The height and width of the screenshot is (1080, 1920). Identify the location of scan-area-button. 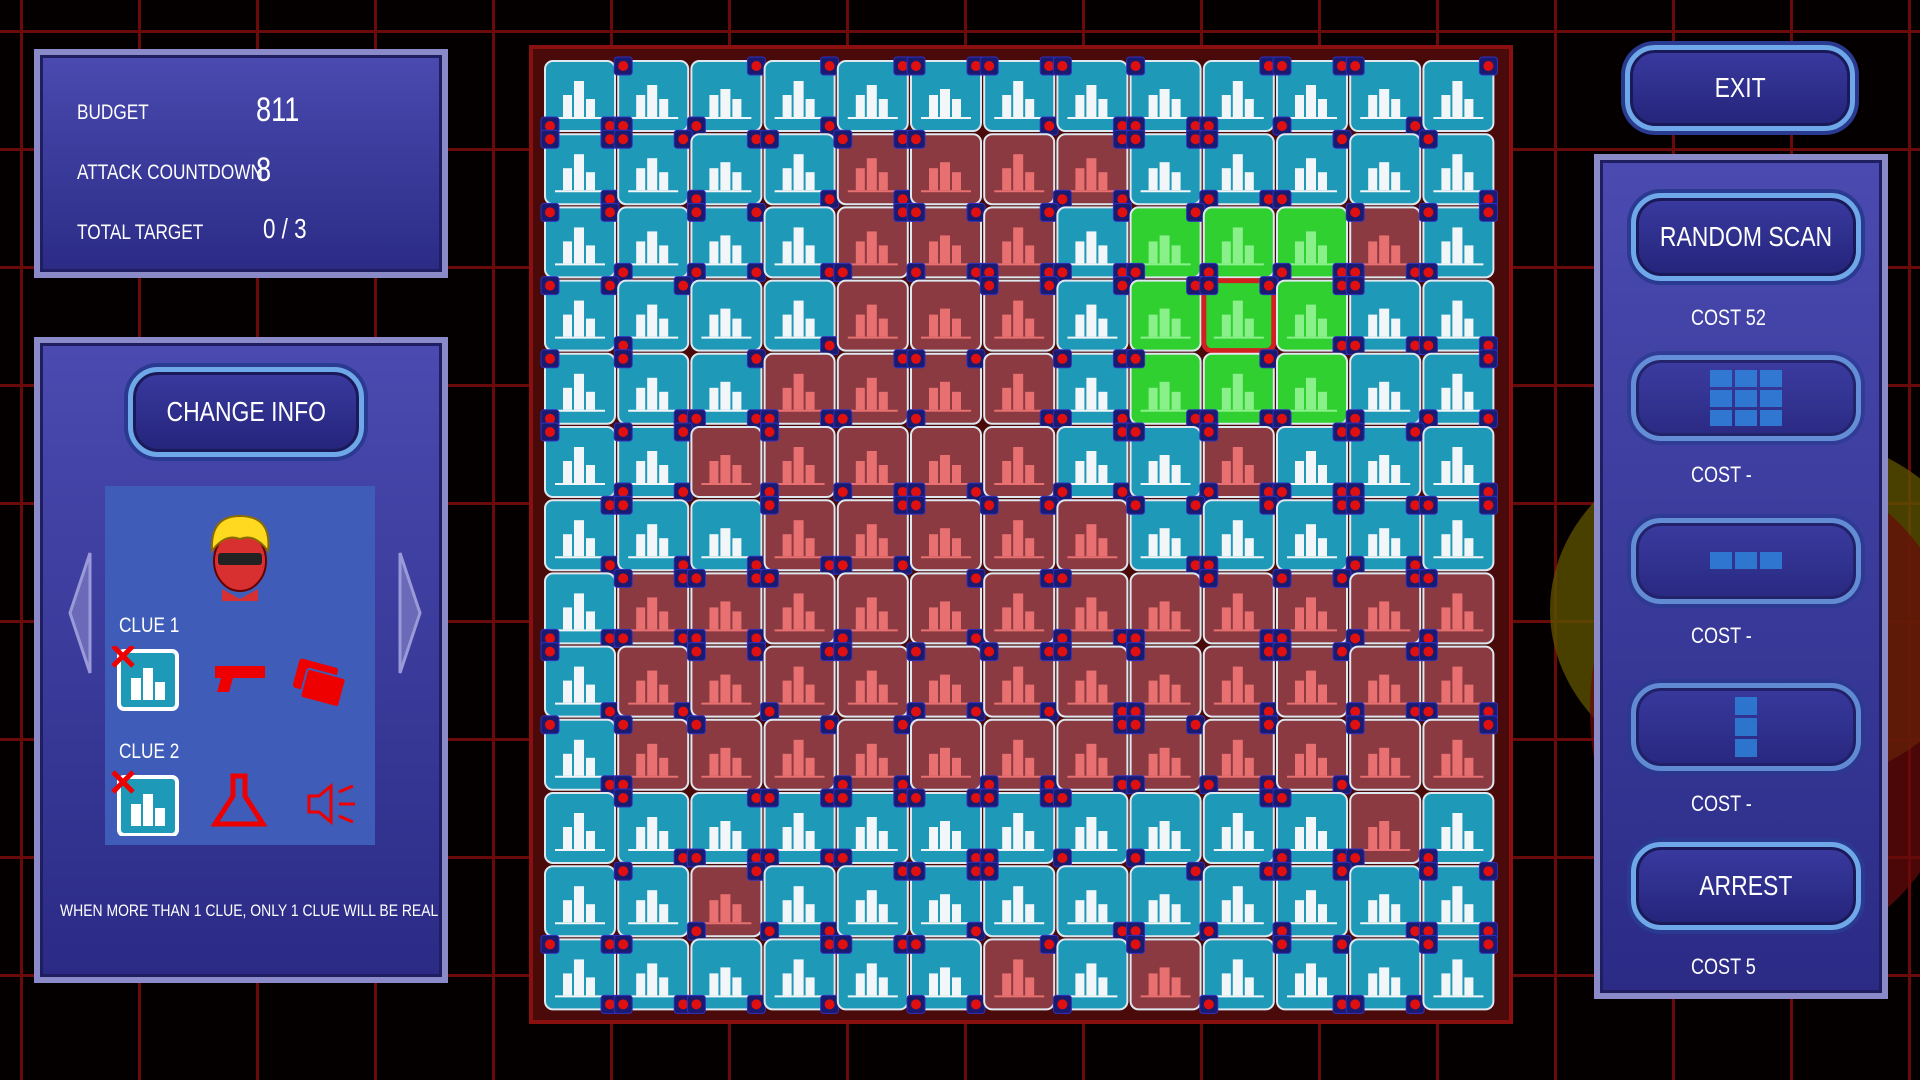
(1746, 398).